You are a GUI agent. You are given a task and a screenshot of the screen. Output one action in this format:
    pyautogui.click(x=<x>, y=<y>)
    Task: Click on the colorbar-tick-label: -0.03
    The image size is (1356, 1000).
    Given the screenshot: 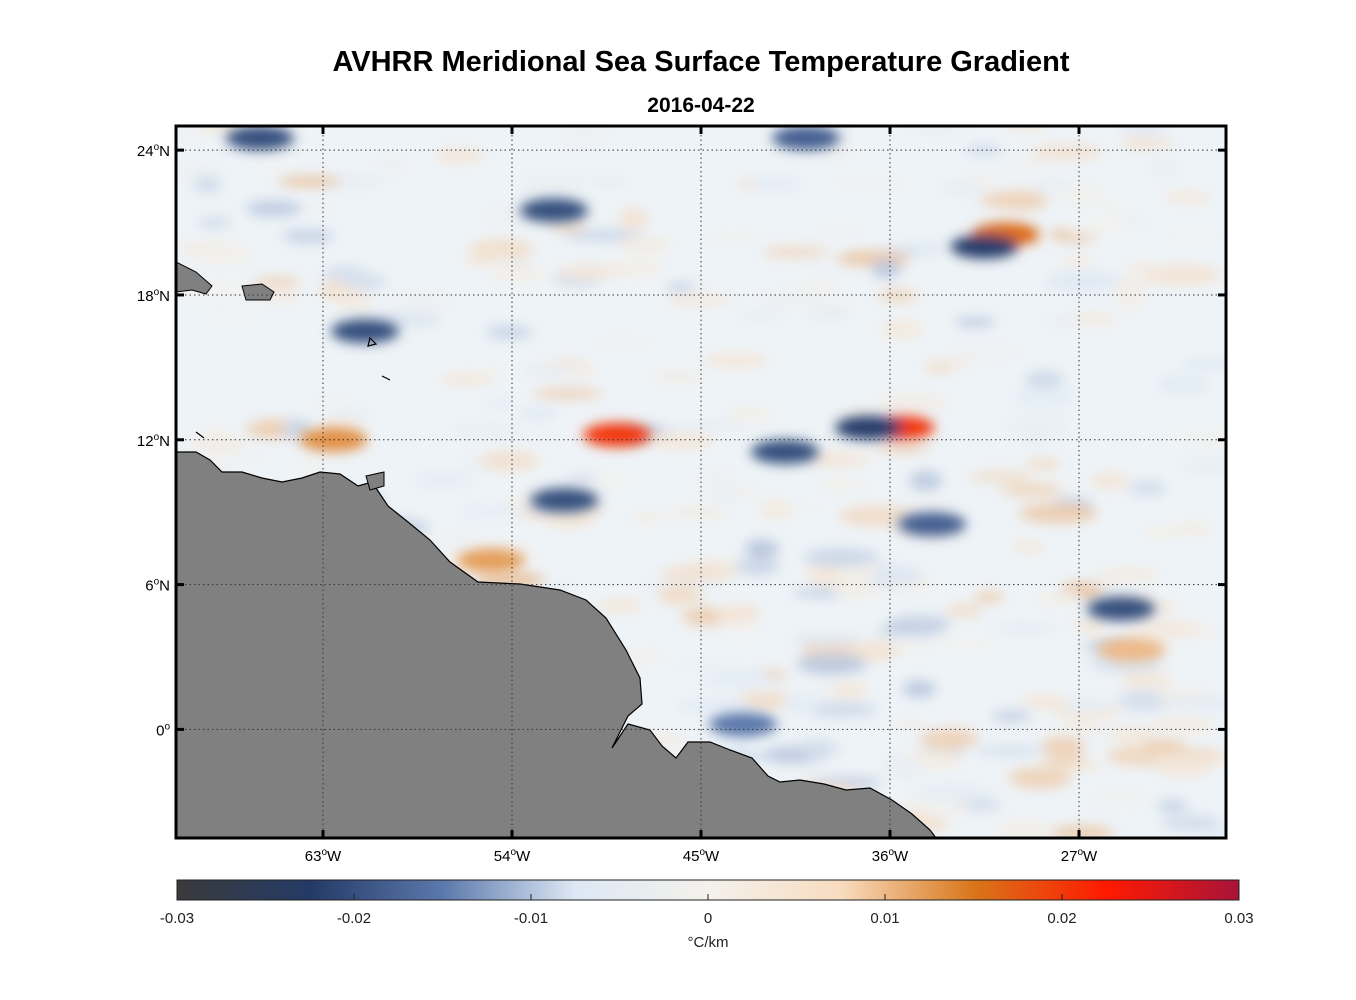 What is the action you would take?
    pyautogui.click(x=177, y=918)
    